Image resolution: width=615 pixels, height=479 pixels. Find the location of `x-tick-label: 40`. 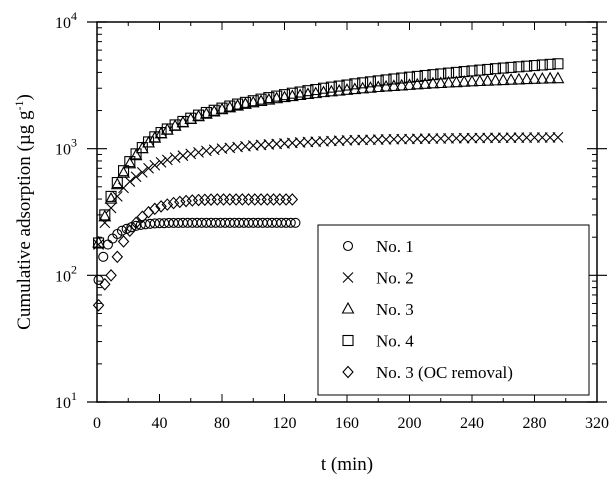

x-tick-label: 40 is located at coordinates (160, 423).